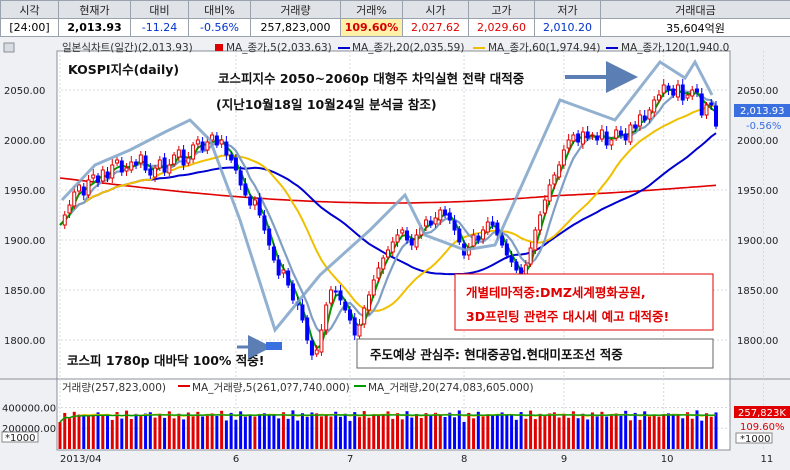 The image size is (790, 470). I want to click on x-tick-label: 11, so click(767, 459).